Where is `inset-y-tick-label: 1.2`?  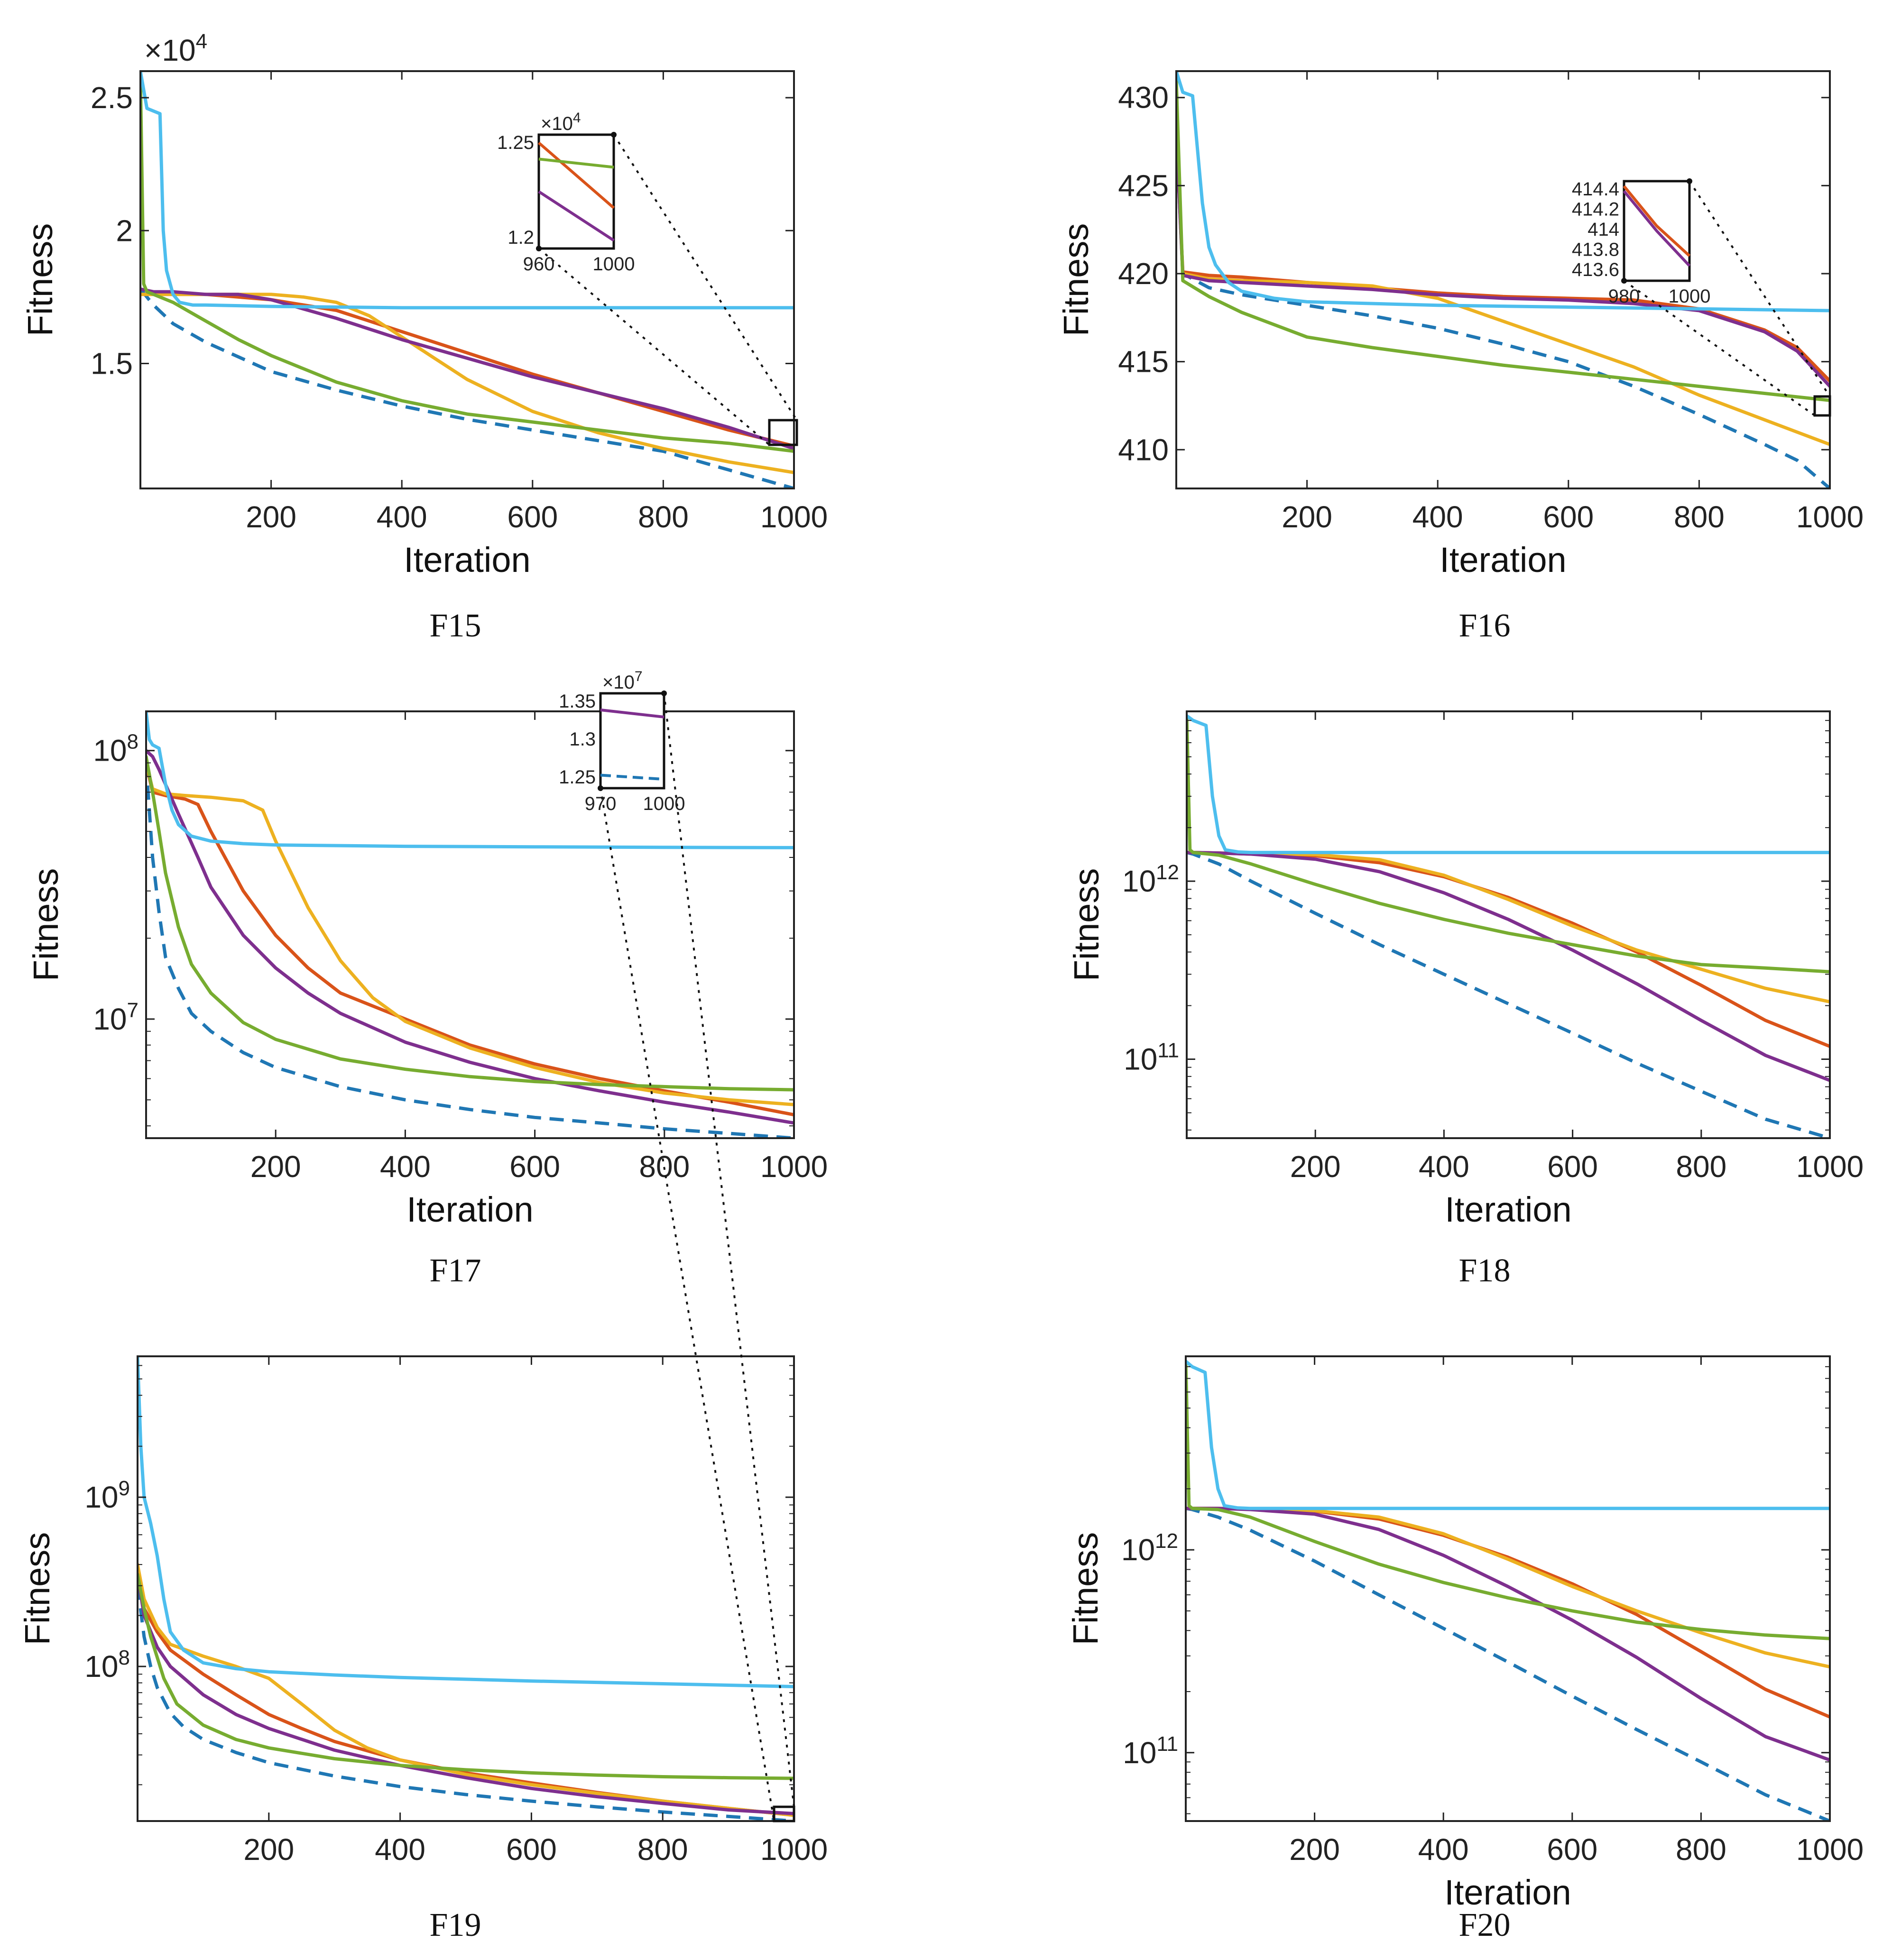
inset-y-tick-label: 1.2 is located at coordinates (521, 237).